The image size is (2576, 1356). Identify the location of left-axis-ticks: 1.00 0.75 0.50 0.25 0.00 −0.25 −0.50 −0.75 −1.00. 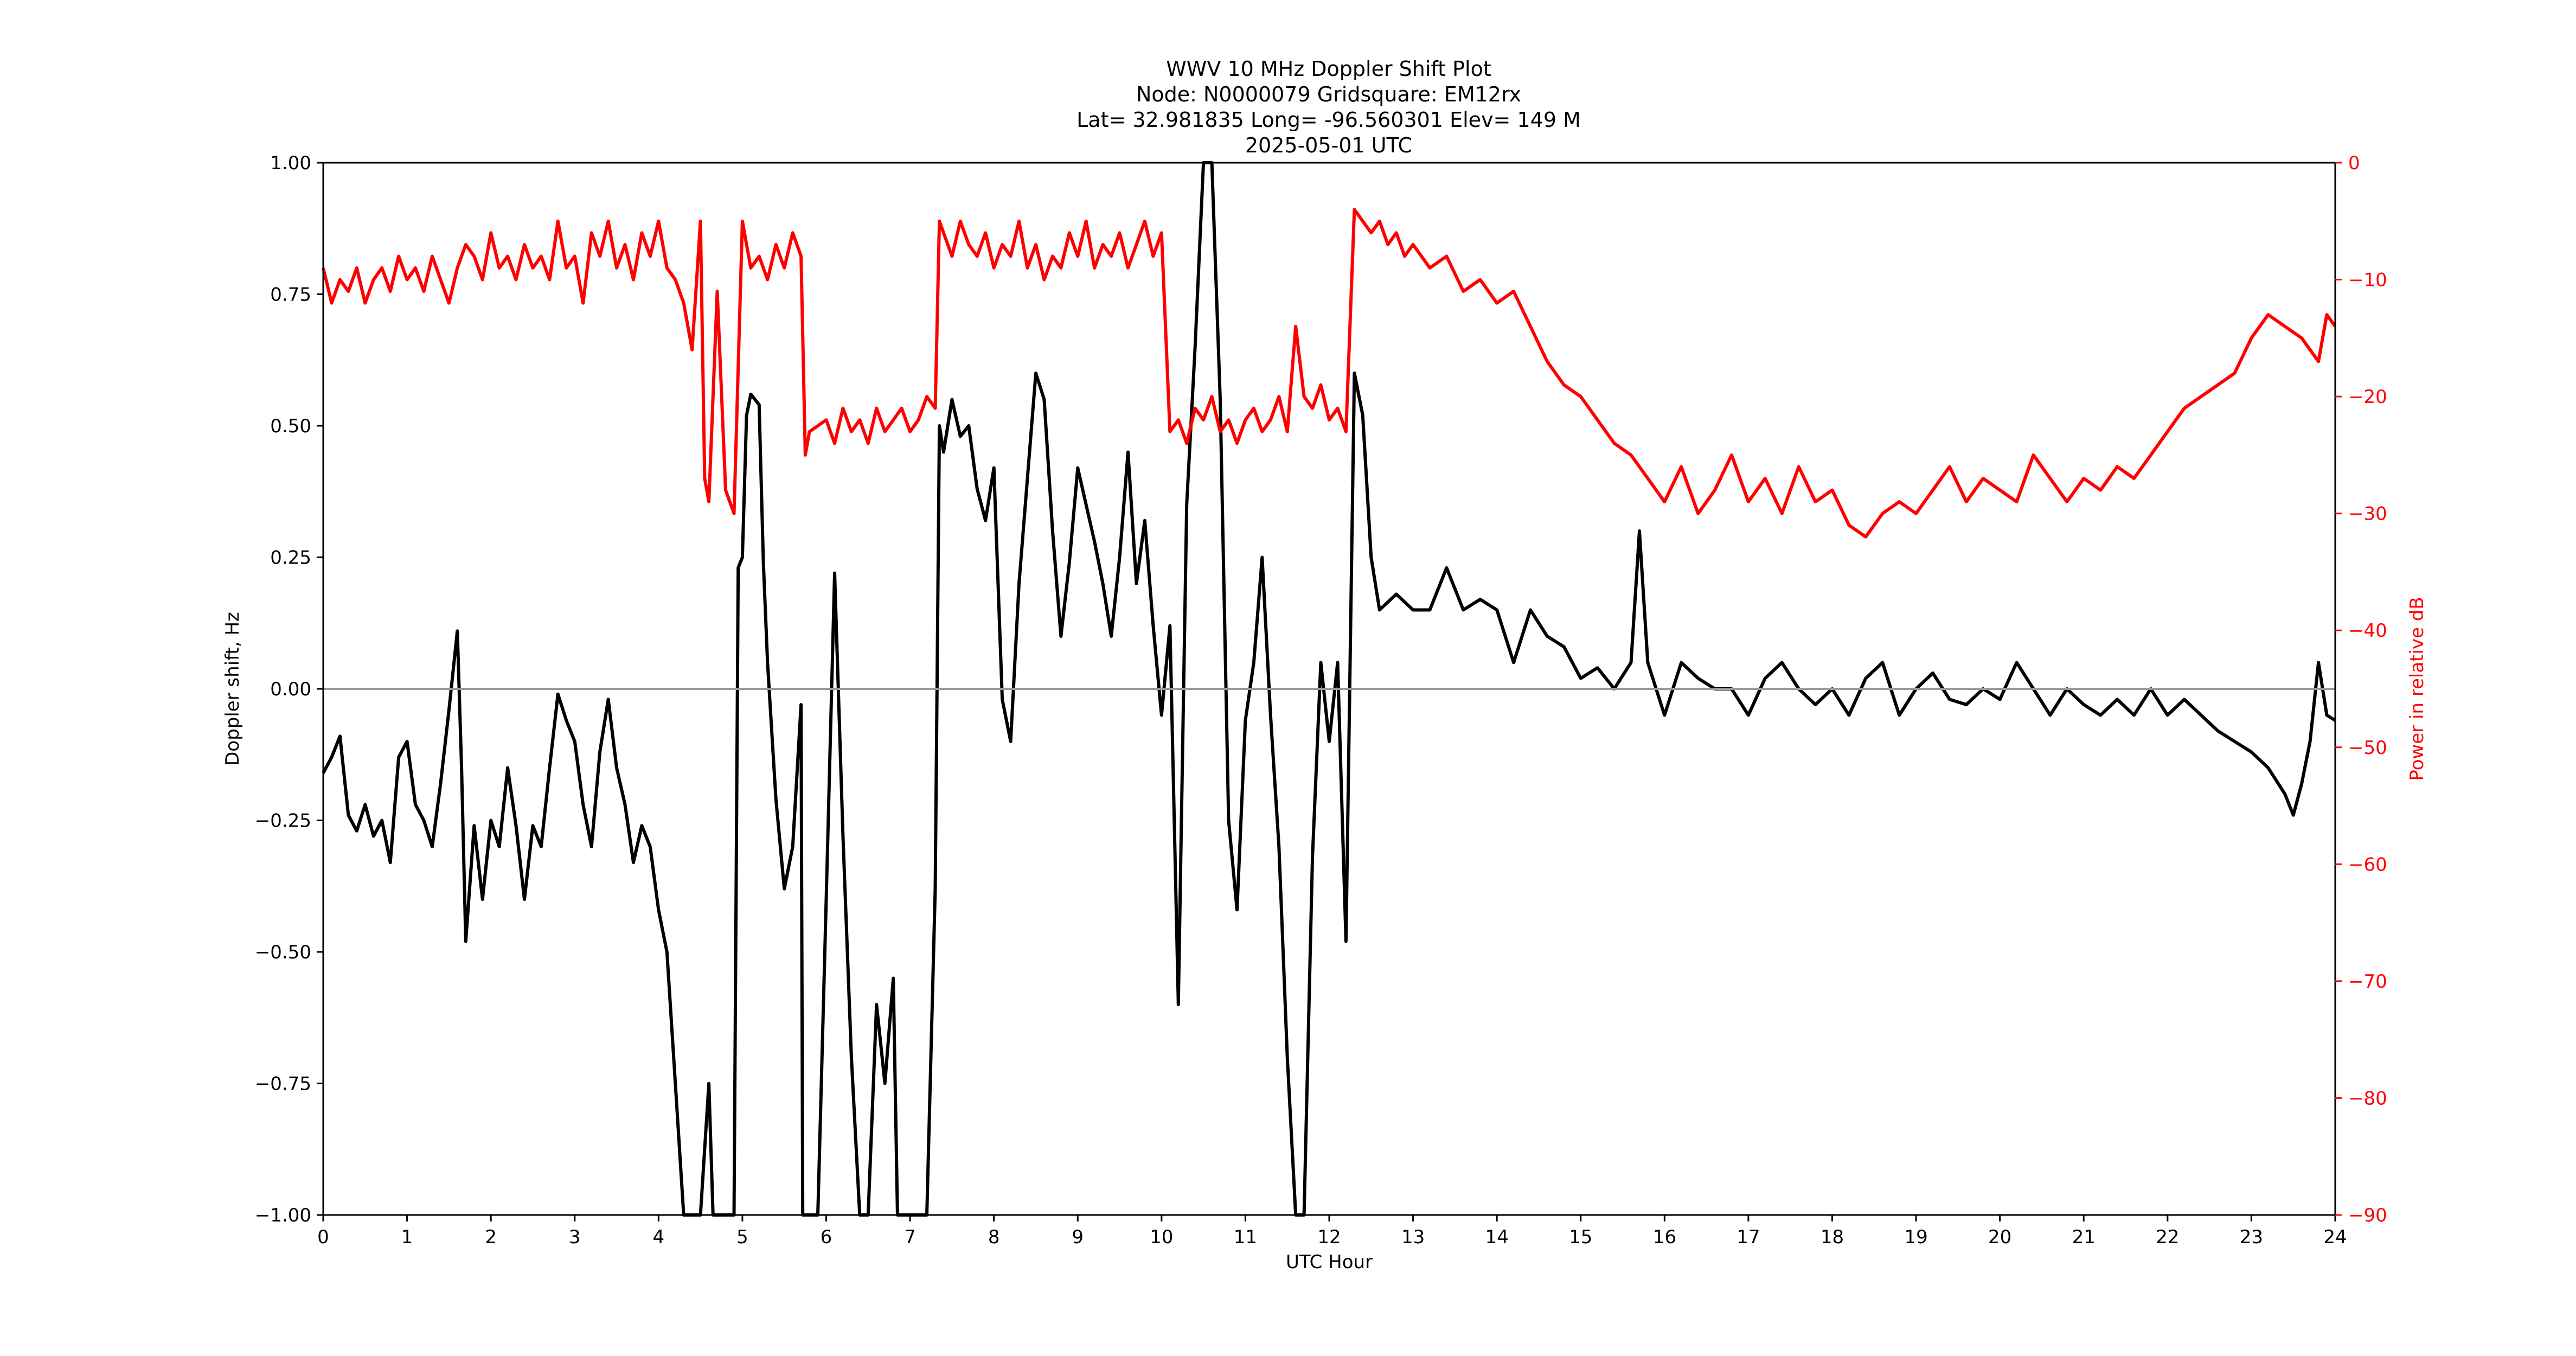
(289, 689).